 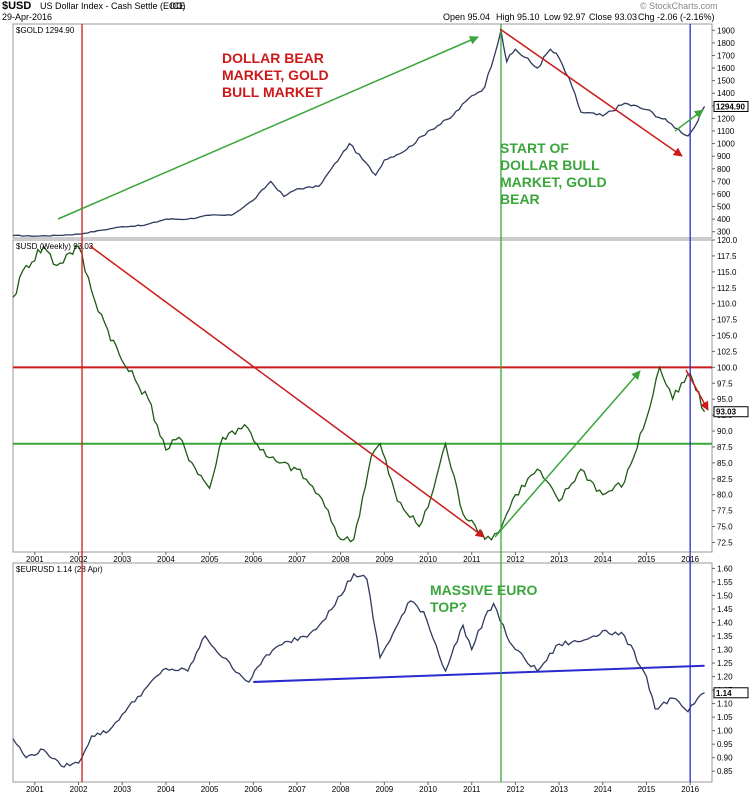 What do you see at coordinates (520, 199) in the screenshot?
I see `annotation-line: BEAR` at bounding box center [520, 199].